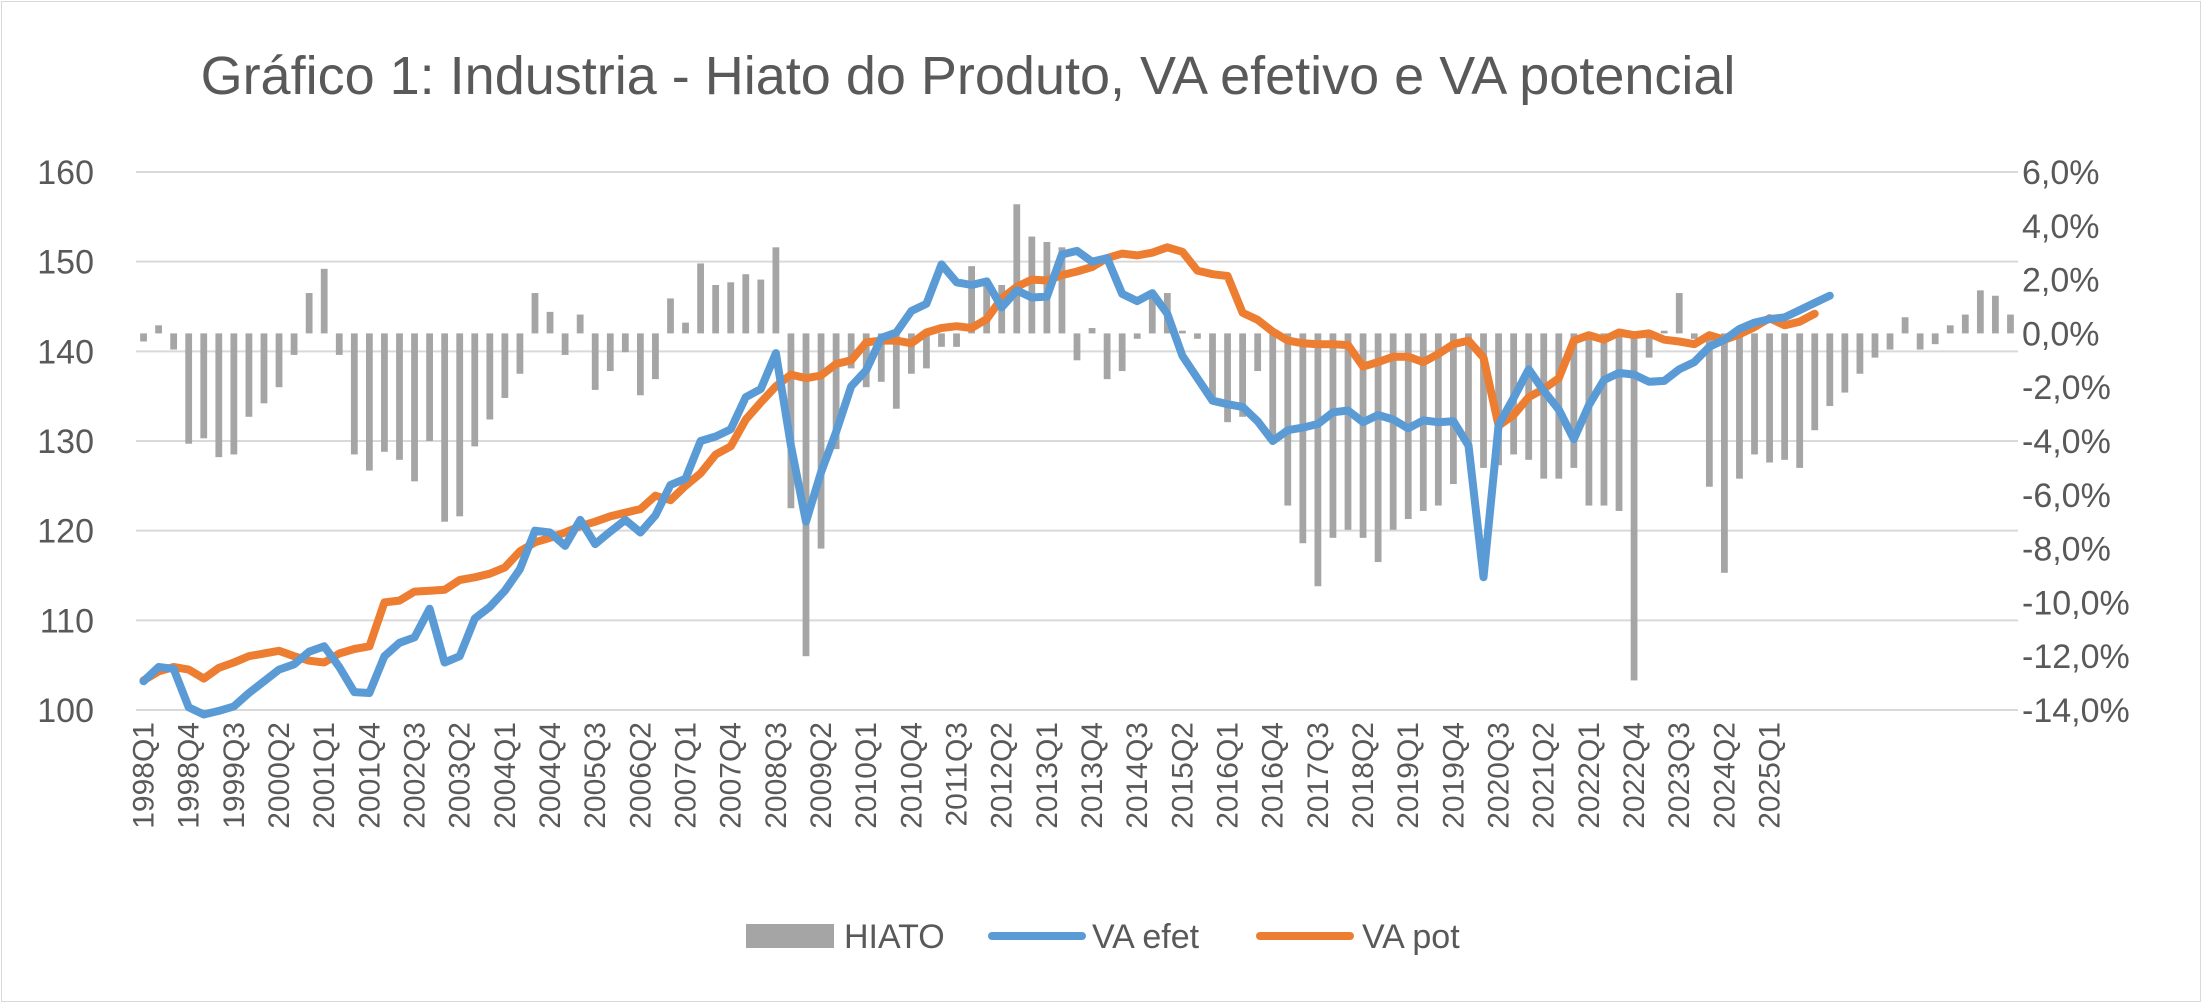  Describe the element at coordinates (279, 775) in the screenshot. I see `x-tick-label: 2000Q2` at that location.